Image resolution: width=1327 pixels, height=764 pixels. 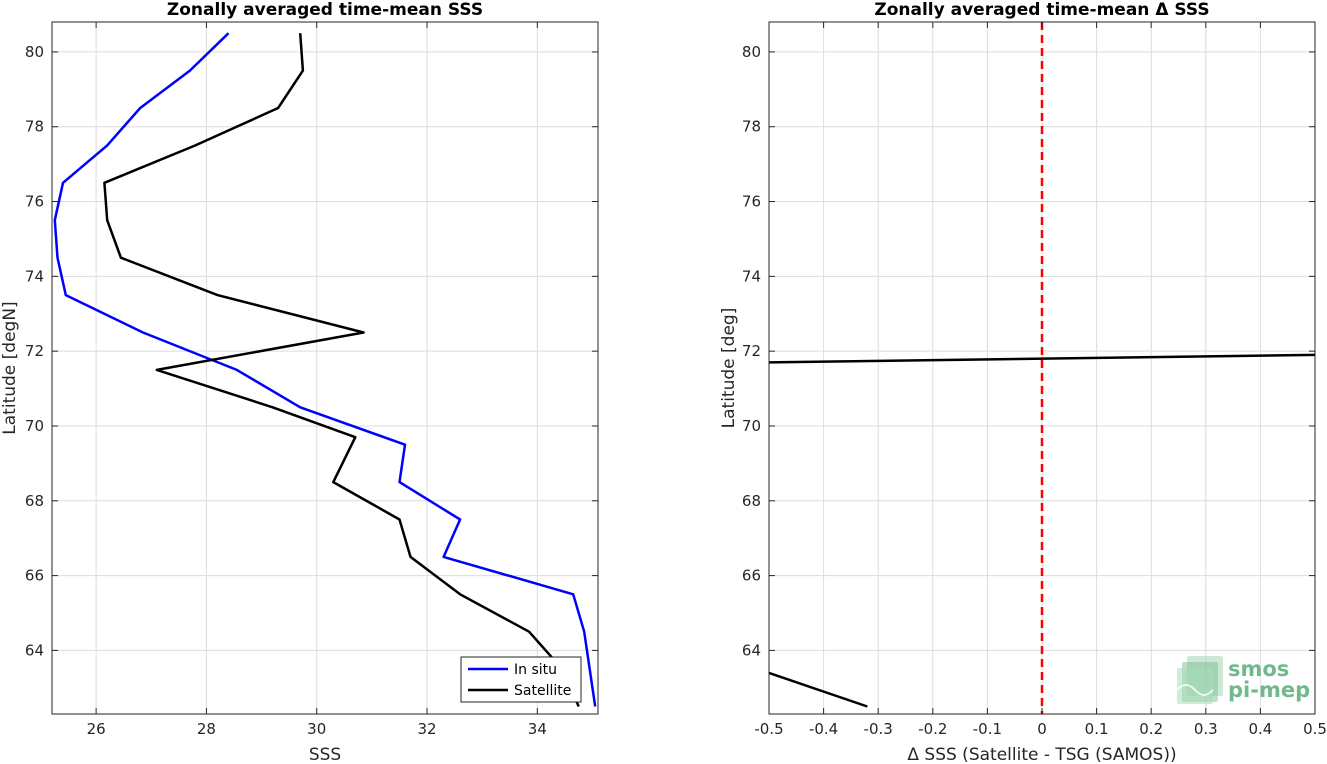 I want to click on wave-logo-icon, so click(x=1199, y=680).